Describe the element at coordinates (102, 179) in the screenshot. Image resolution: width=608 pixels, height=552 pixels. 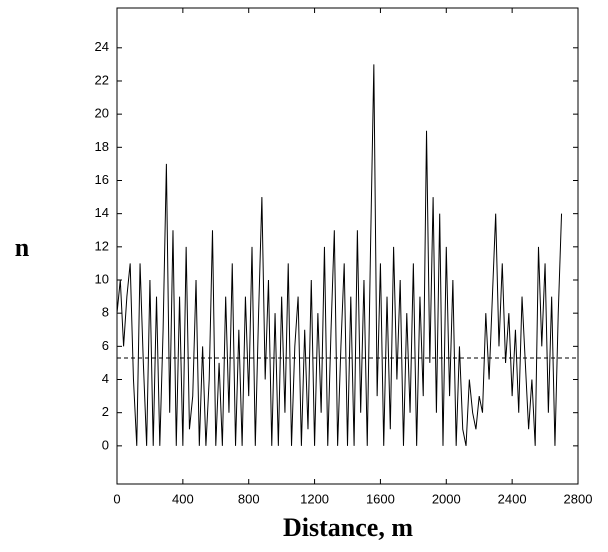
I see `y-tick-label: 16` at that location.